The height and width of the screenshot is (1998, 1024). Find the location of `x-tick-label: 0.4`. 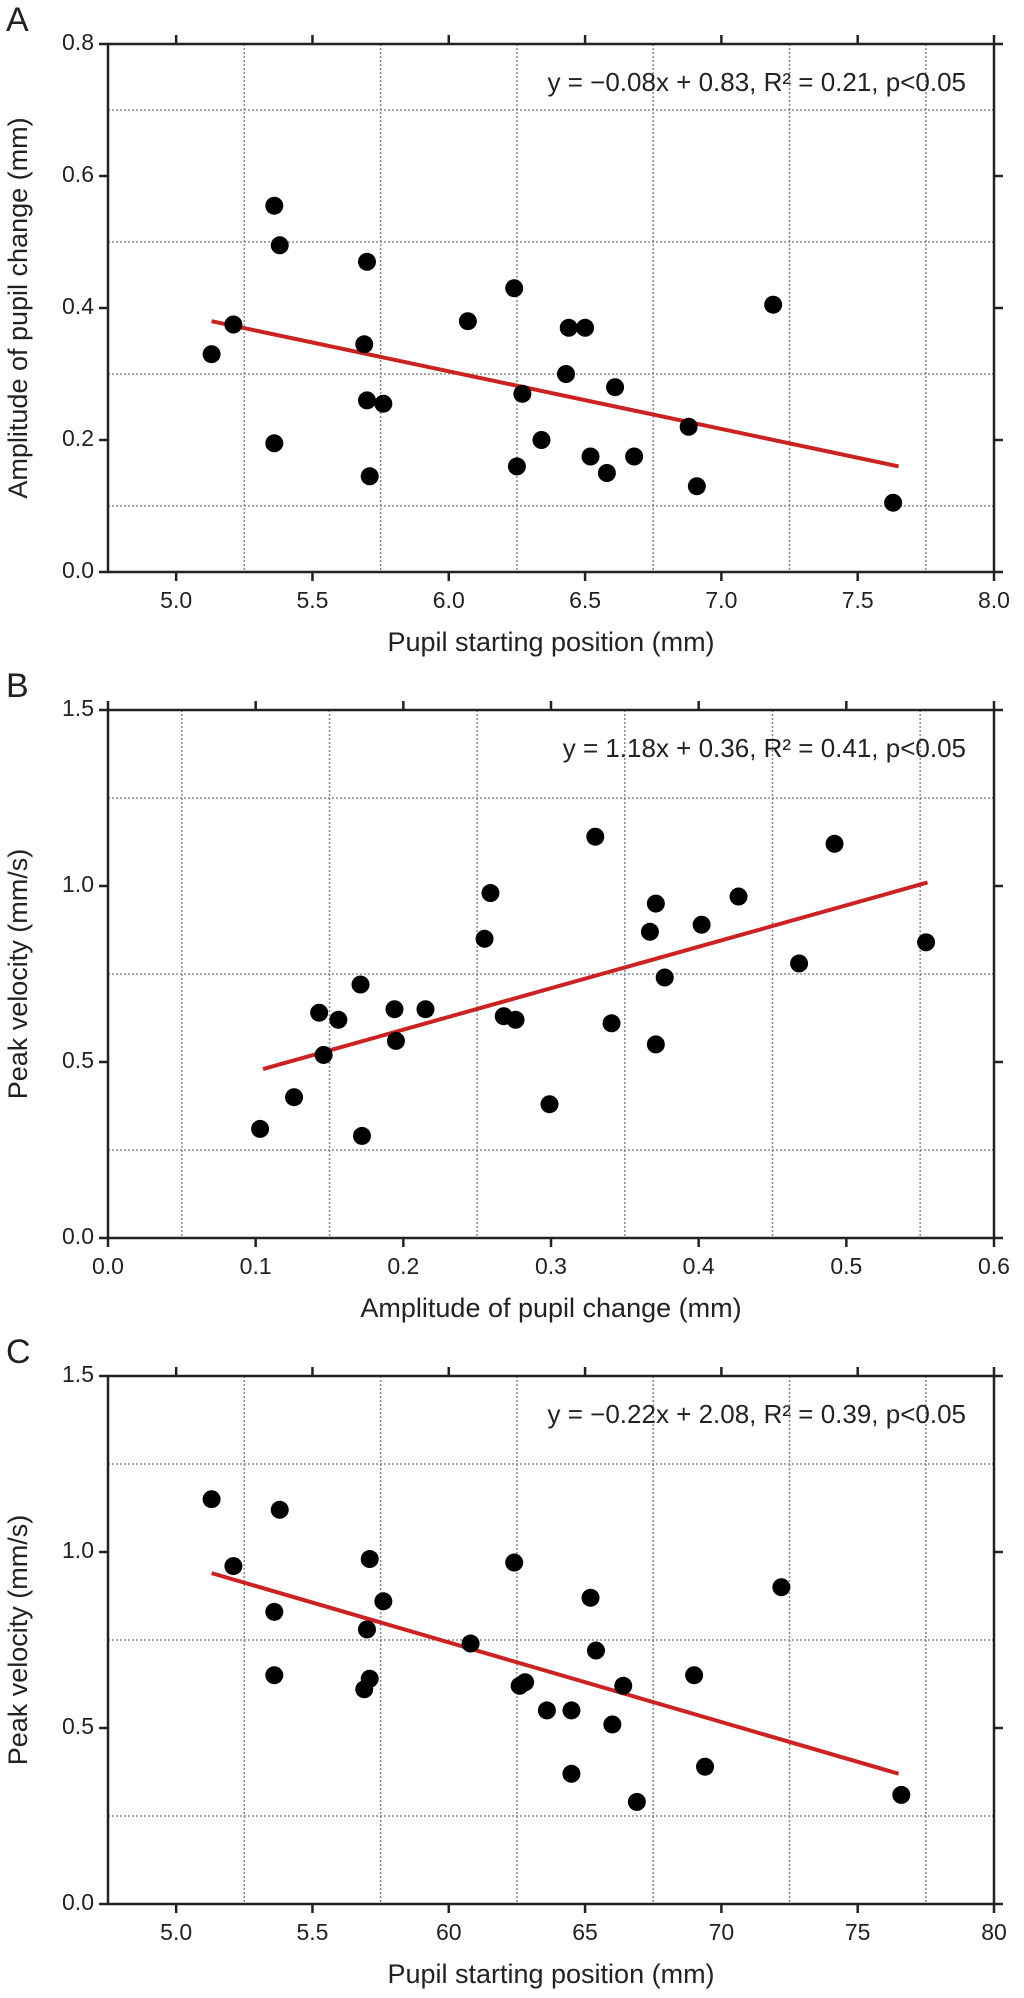

x-tick-label: 0.4 is located at coordinates (699, 1266).